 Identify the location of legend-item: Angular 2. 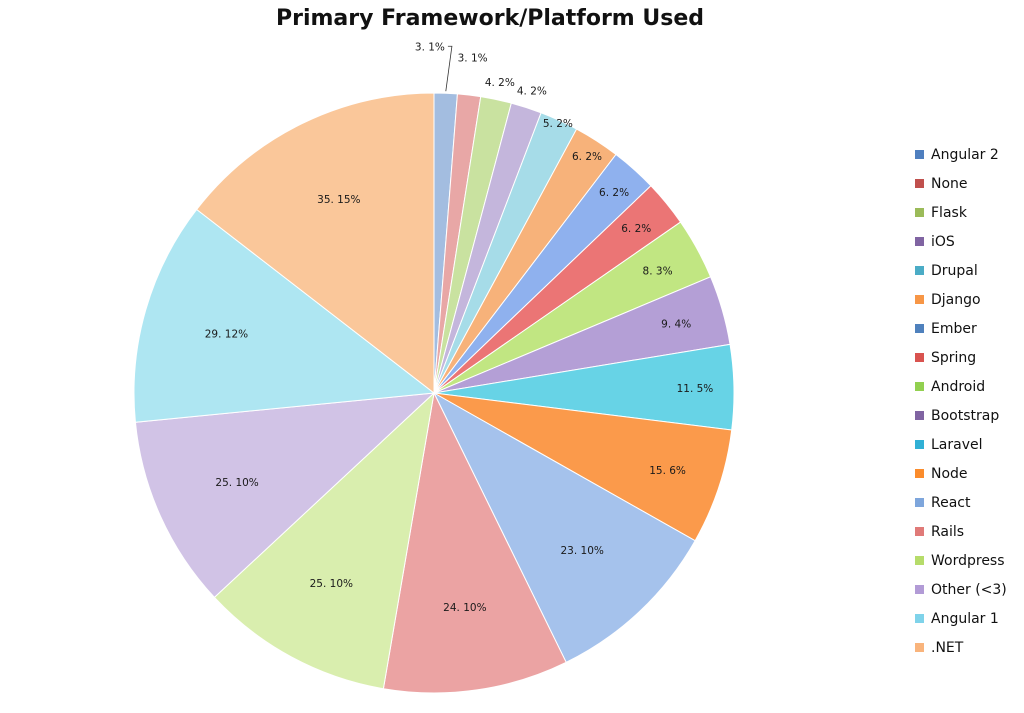
(961, 154).